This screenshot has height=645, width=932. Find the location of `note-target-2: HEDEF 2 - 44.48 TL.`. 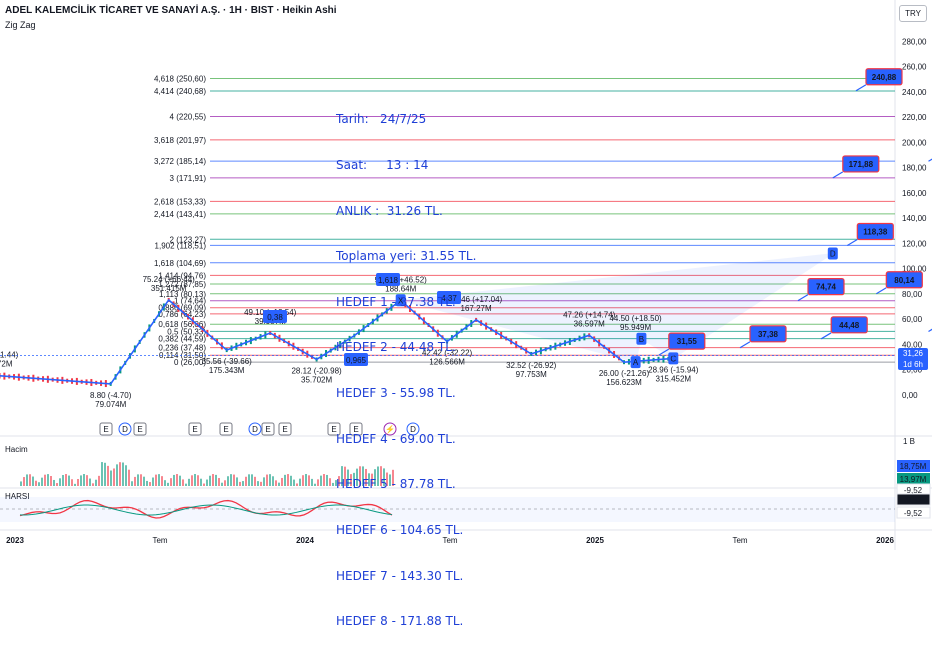

note-target-2: HEDEF 2 - 44.48 TL. is located at coordinates (406, 347).